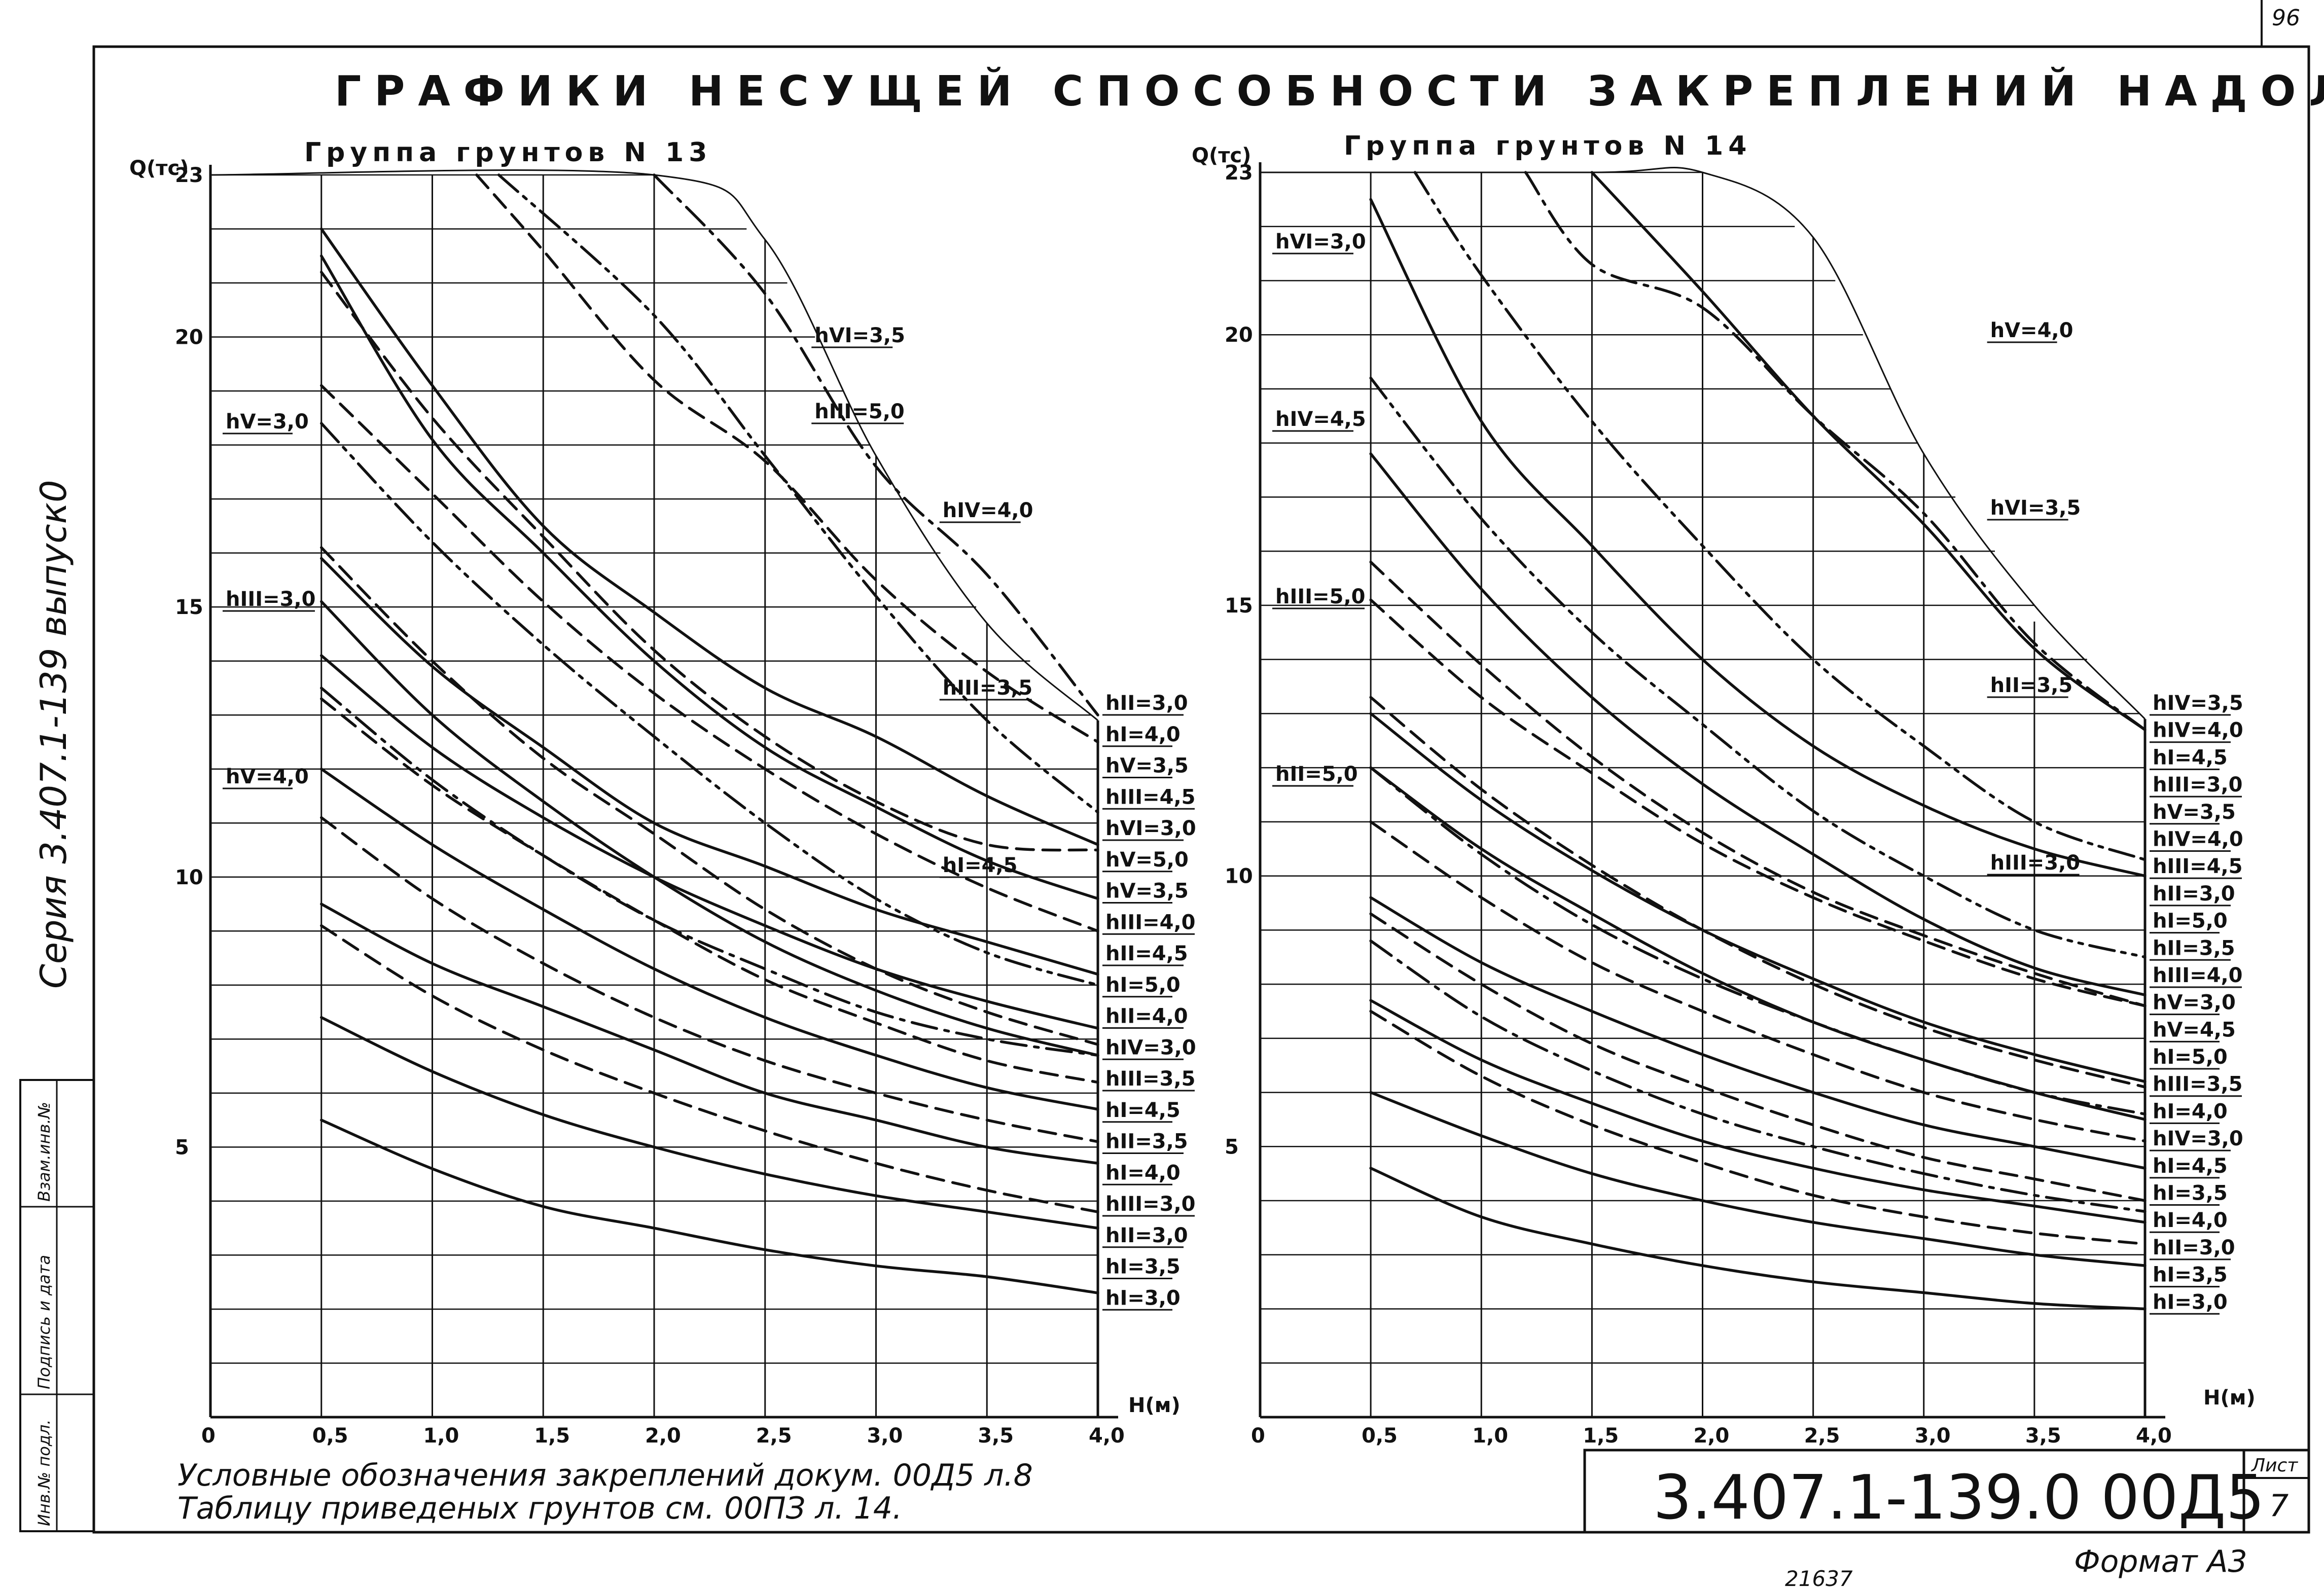  What do you see at coordinates (2035, 508) in the screenshot?
I see `curve-label: hVI=3,5` at bounding box center [2035, 508].